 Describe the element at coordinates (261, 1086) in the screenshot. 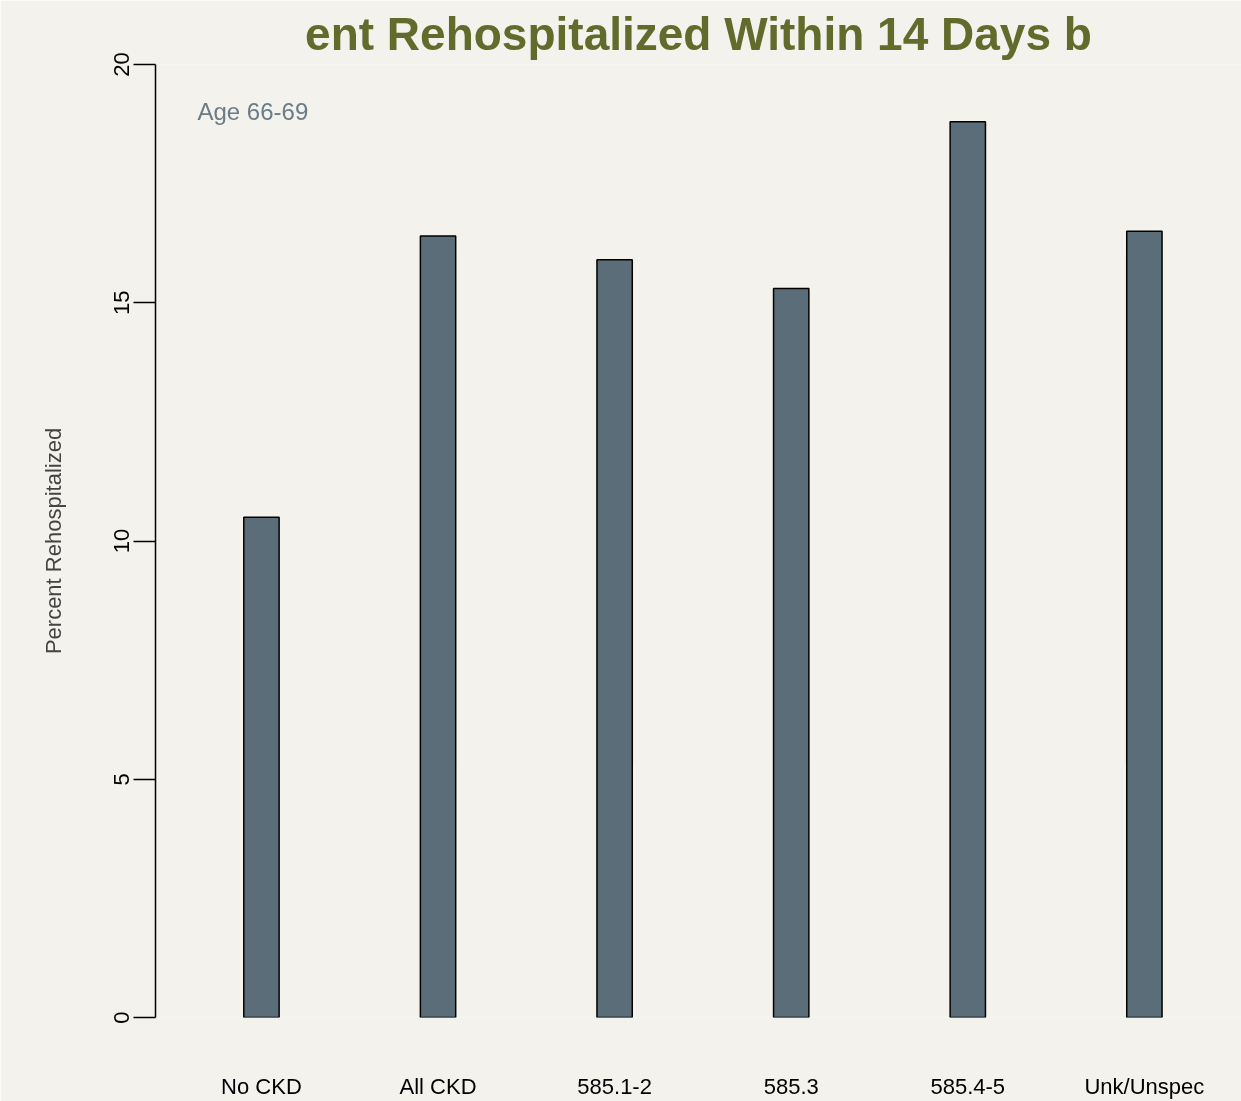

I see `x-tick-label: No CKD` at that location.